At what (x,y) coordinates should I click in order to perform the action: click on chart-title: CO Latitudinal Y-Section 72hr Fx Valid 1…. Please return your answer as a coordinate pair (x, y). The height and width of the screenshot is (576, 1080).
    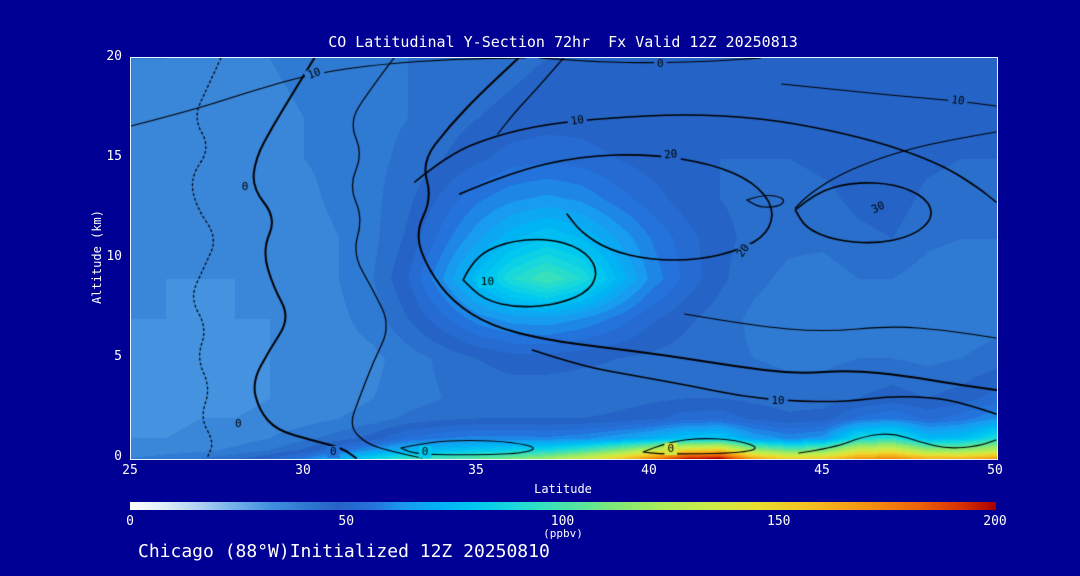
    Looking at the image, I should click on (563, 42).